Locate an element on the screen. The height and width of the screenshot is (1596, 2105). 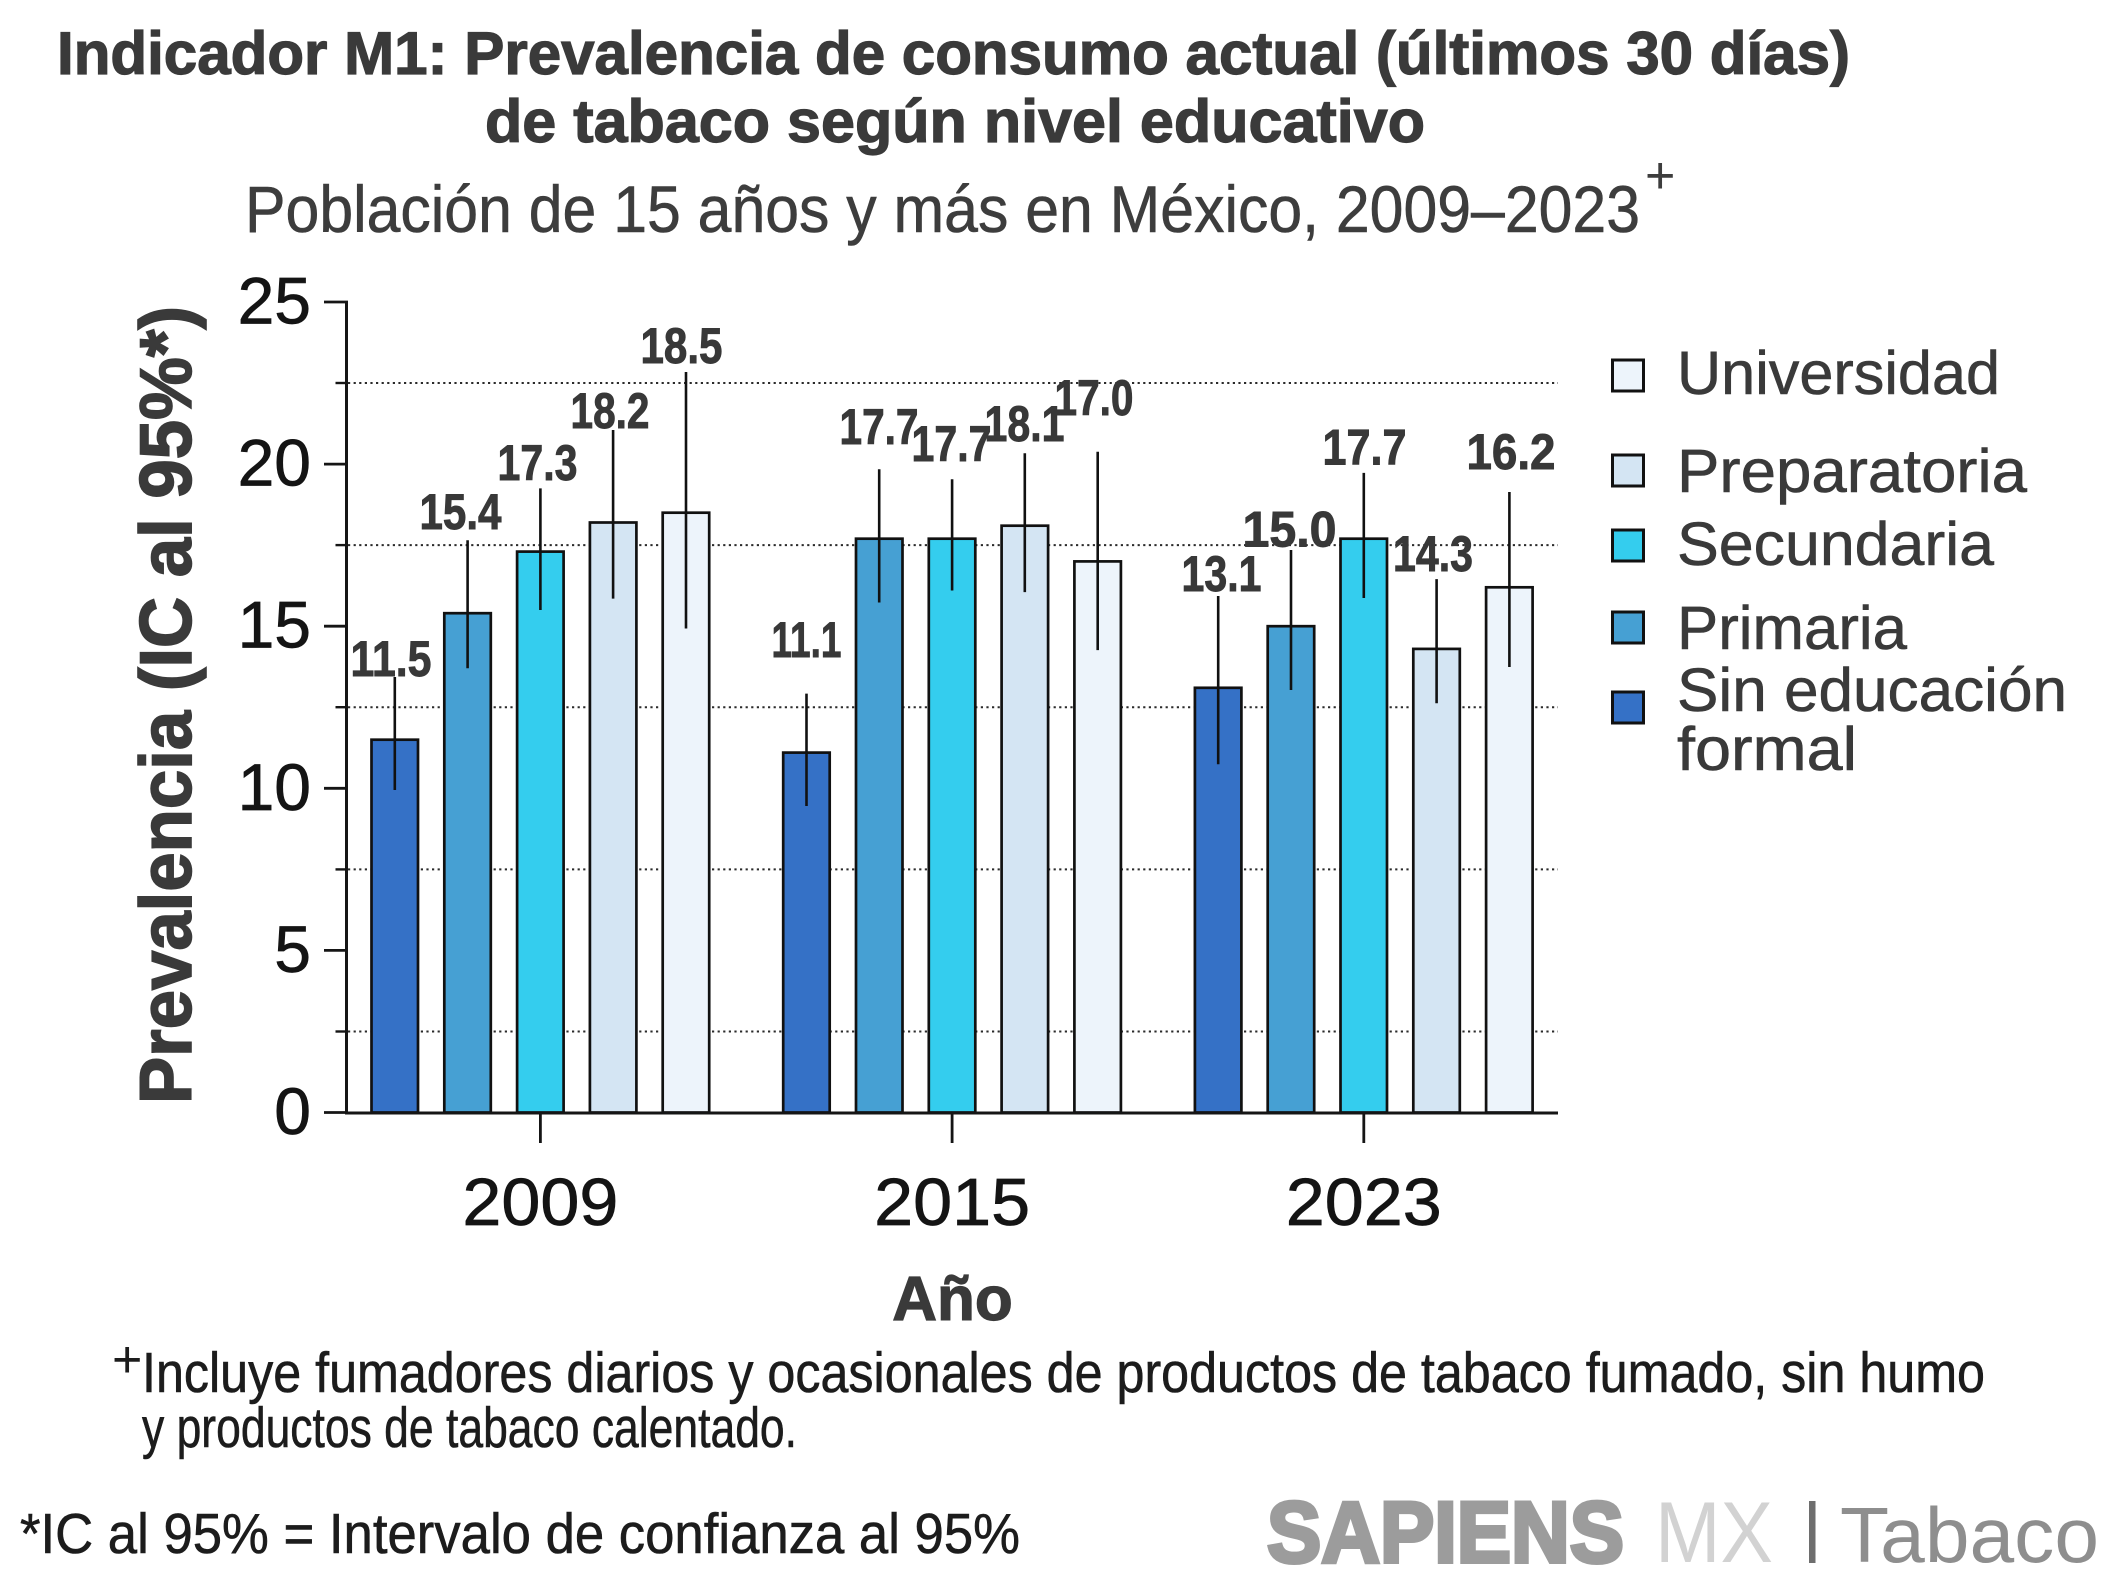
svg-text:y productos de tabaco calentad: y productos de tabaco calentado. is located at coordinates (469, 1428).